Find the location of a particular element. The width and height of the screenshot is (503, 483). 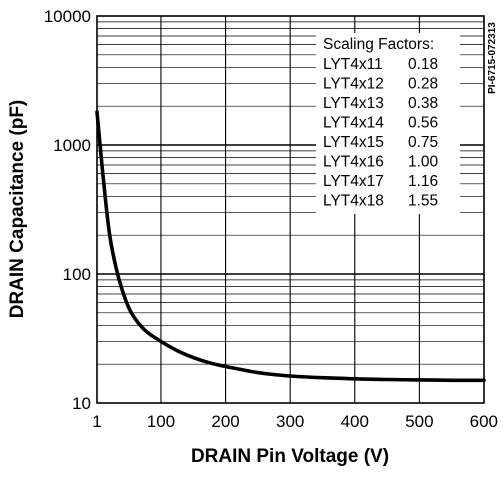

legend-entry-value: 0.18 is located at coordinates (423, 64).